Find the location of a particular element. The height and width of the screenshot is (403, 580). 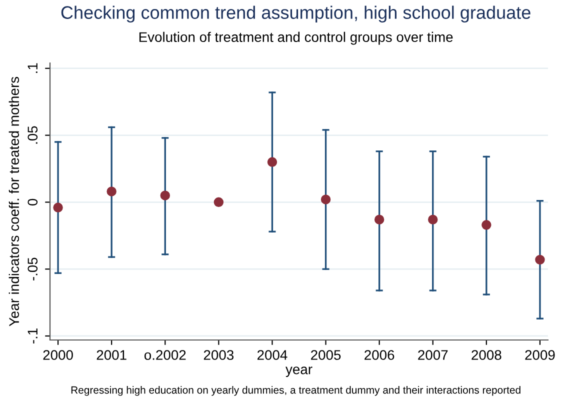

chart-title: Checking common trend assumption, high school graduate is located at coordinates (295, 14).